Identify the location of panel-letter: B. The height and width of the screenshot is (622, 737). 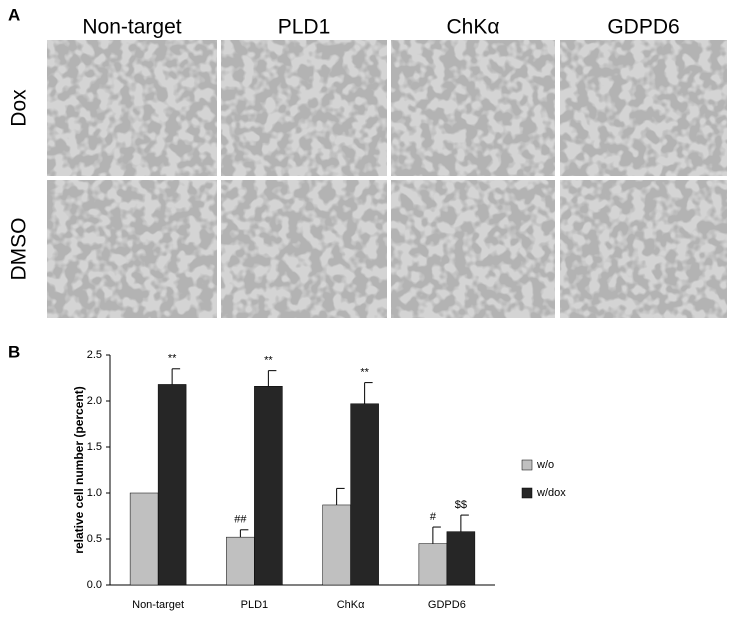
(14, 351).